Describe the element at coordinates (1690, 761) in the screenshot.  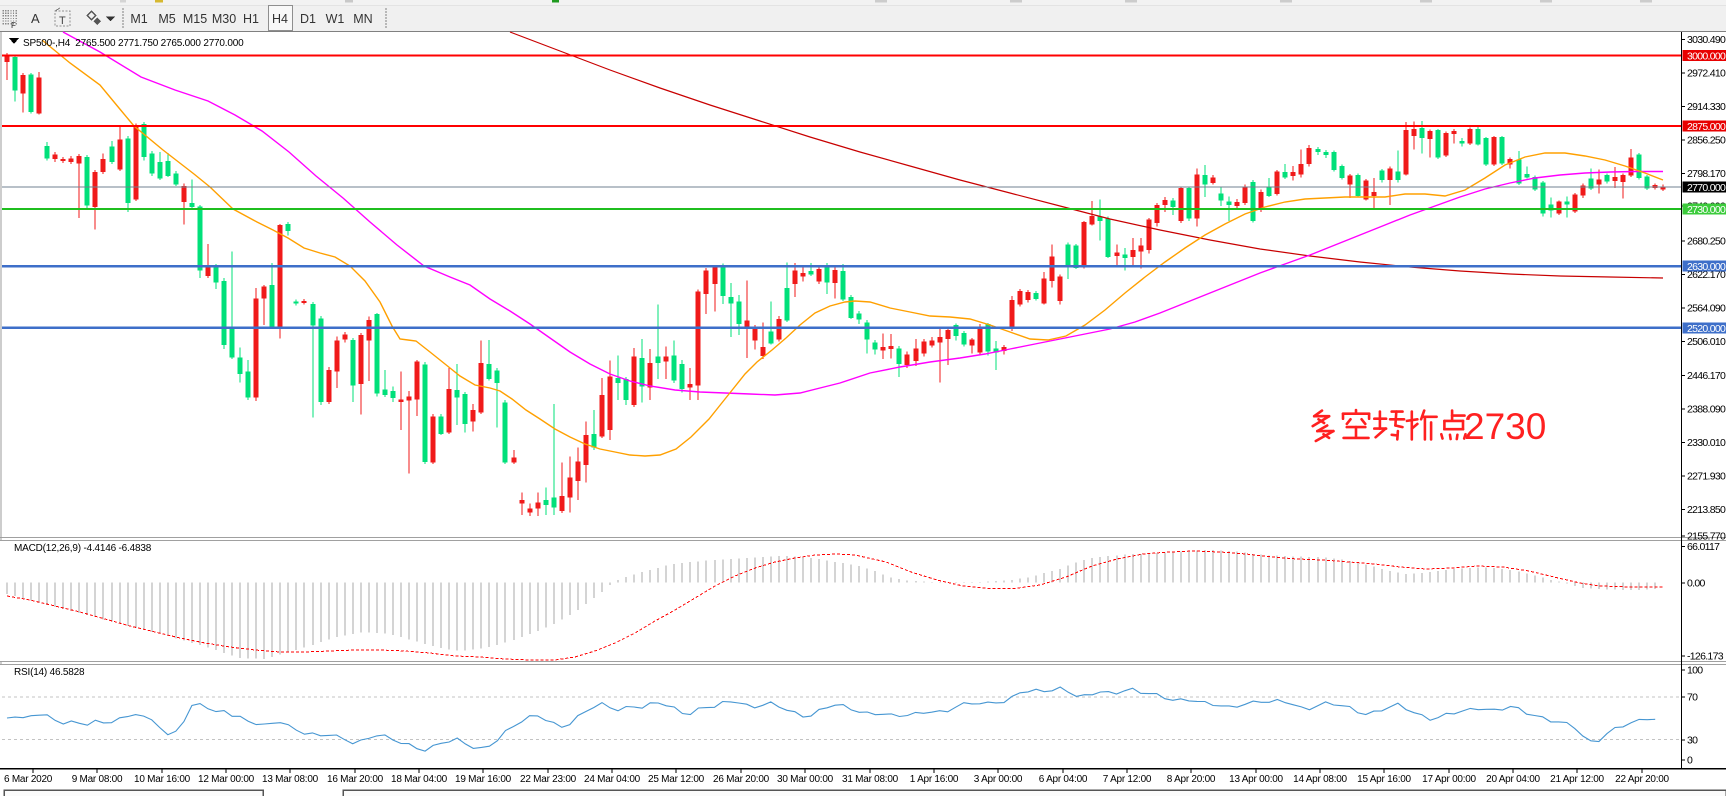
I see `svg-text: 0` at that location.